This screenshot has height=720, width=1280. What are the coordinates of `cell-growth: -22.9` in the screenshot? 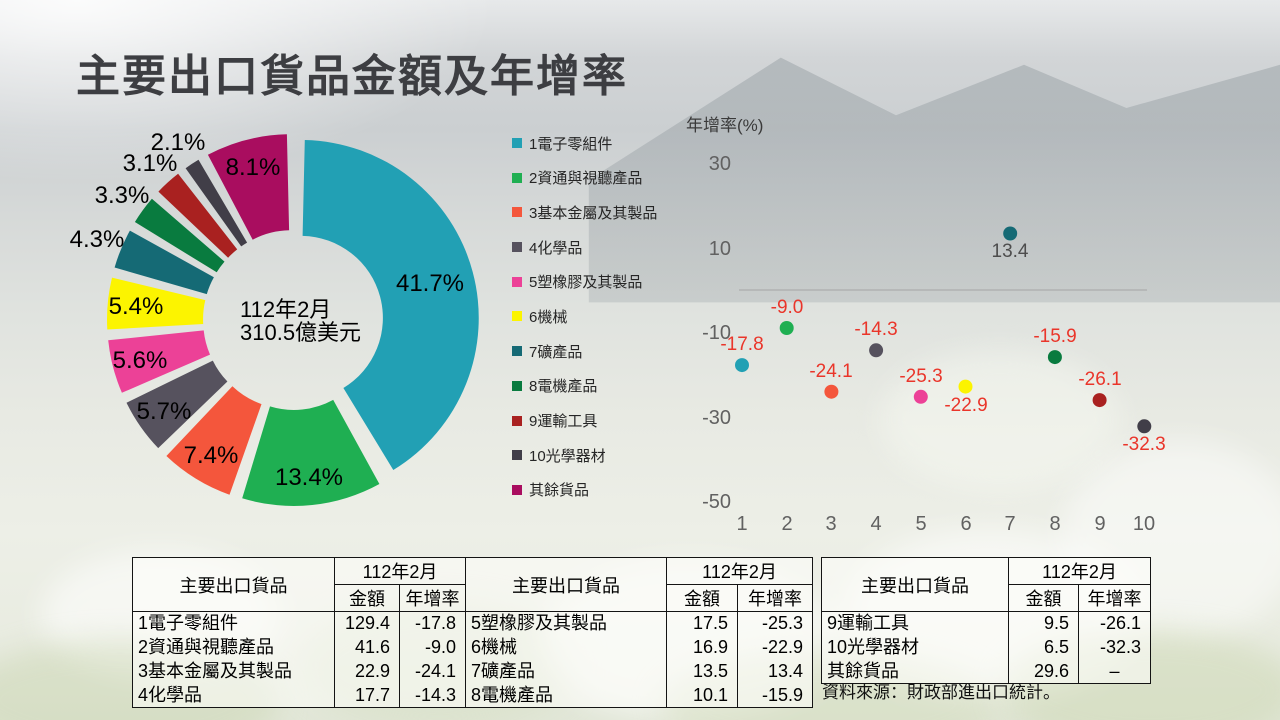 It's located at (775, 647).